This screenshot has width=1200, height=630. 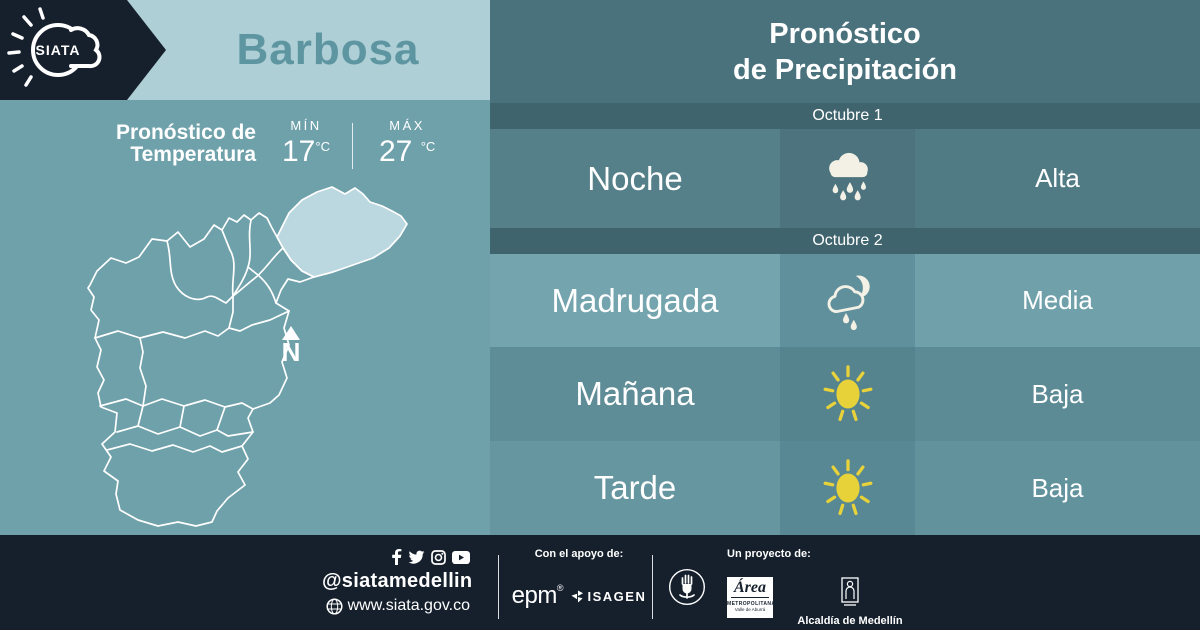 I want to click on level-value: Media, so click(x=1057, y=300).